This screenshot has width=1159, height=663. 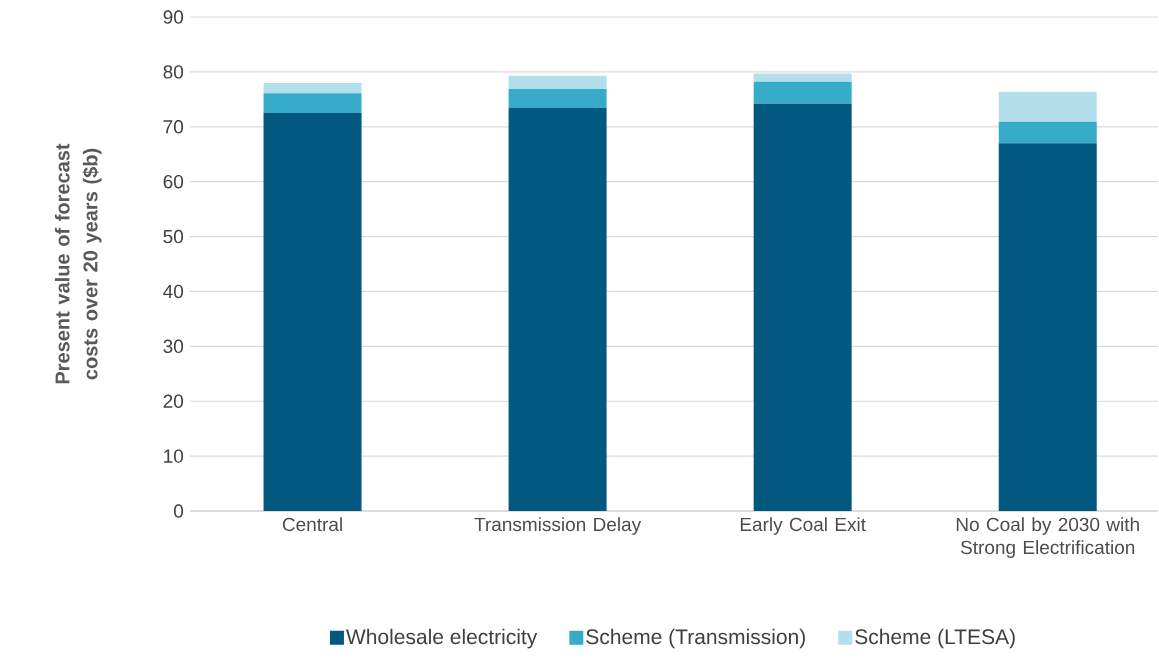 I want to click on y-axis-title: Present value of forecast costs over 20 years ($b), so click(x=78, y=263).